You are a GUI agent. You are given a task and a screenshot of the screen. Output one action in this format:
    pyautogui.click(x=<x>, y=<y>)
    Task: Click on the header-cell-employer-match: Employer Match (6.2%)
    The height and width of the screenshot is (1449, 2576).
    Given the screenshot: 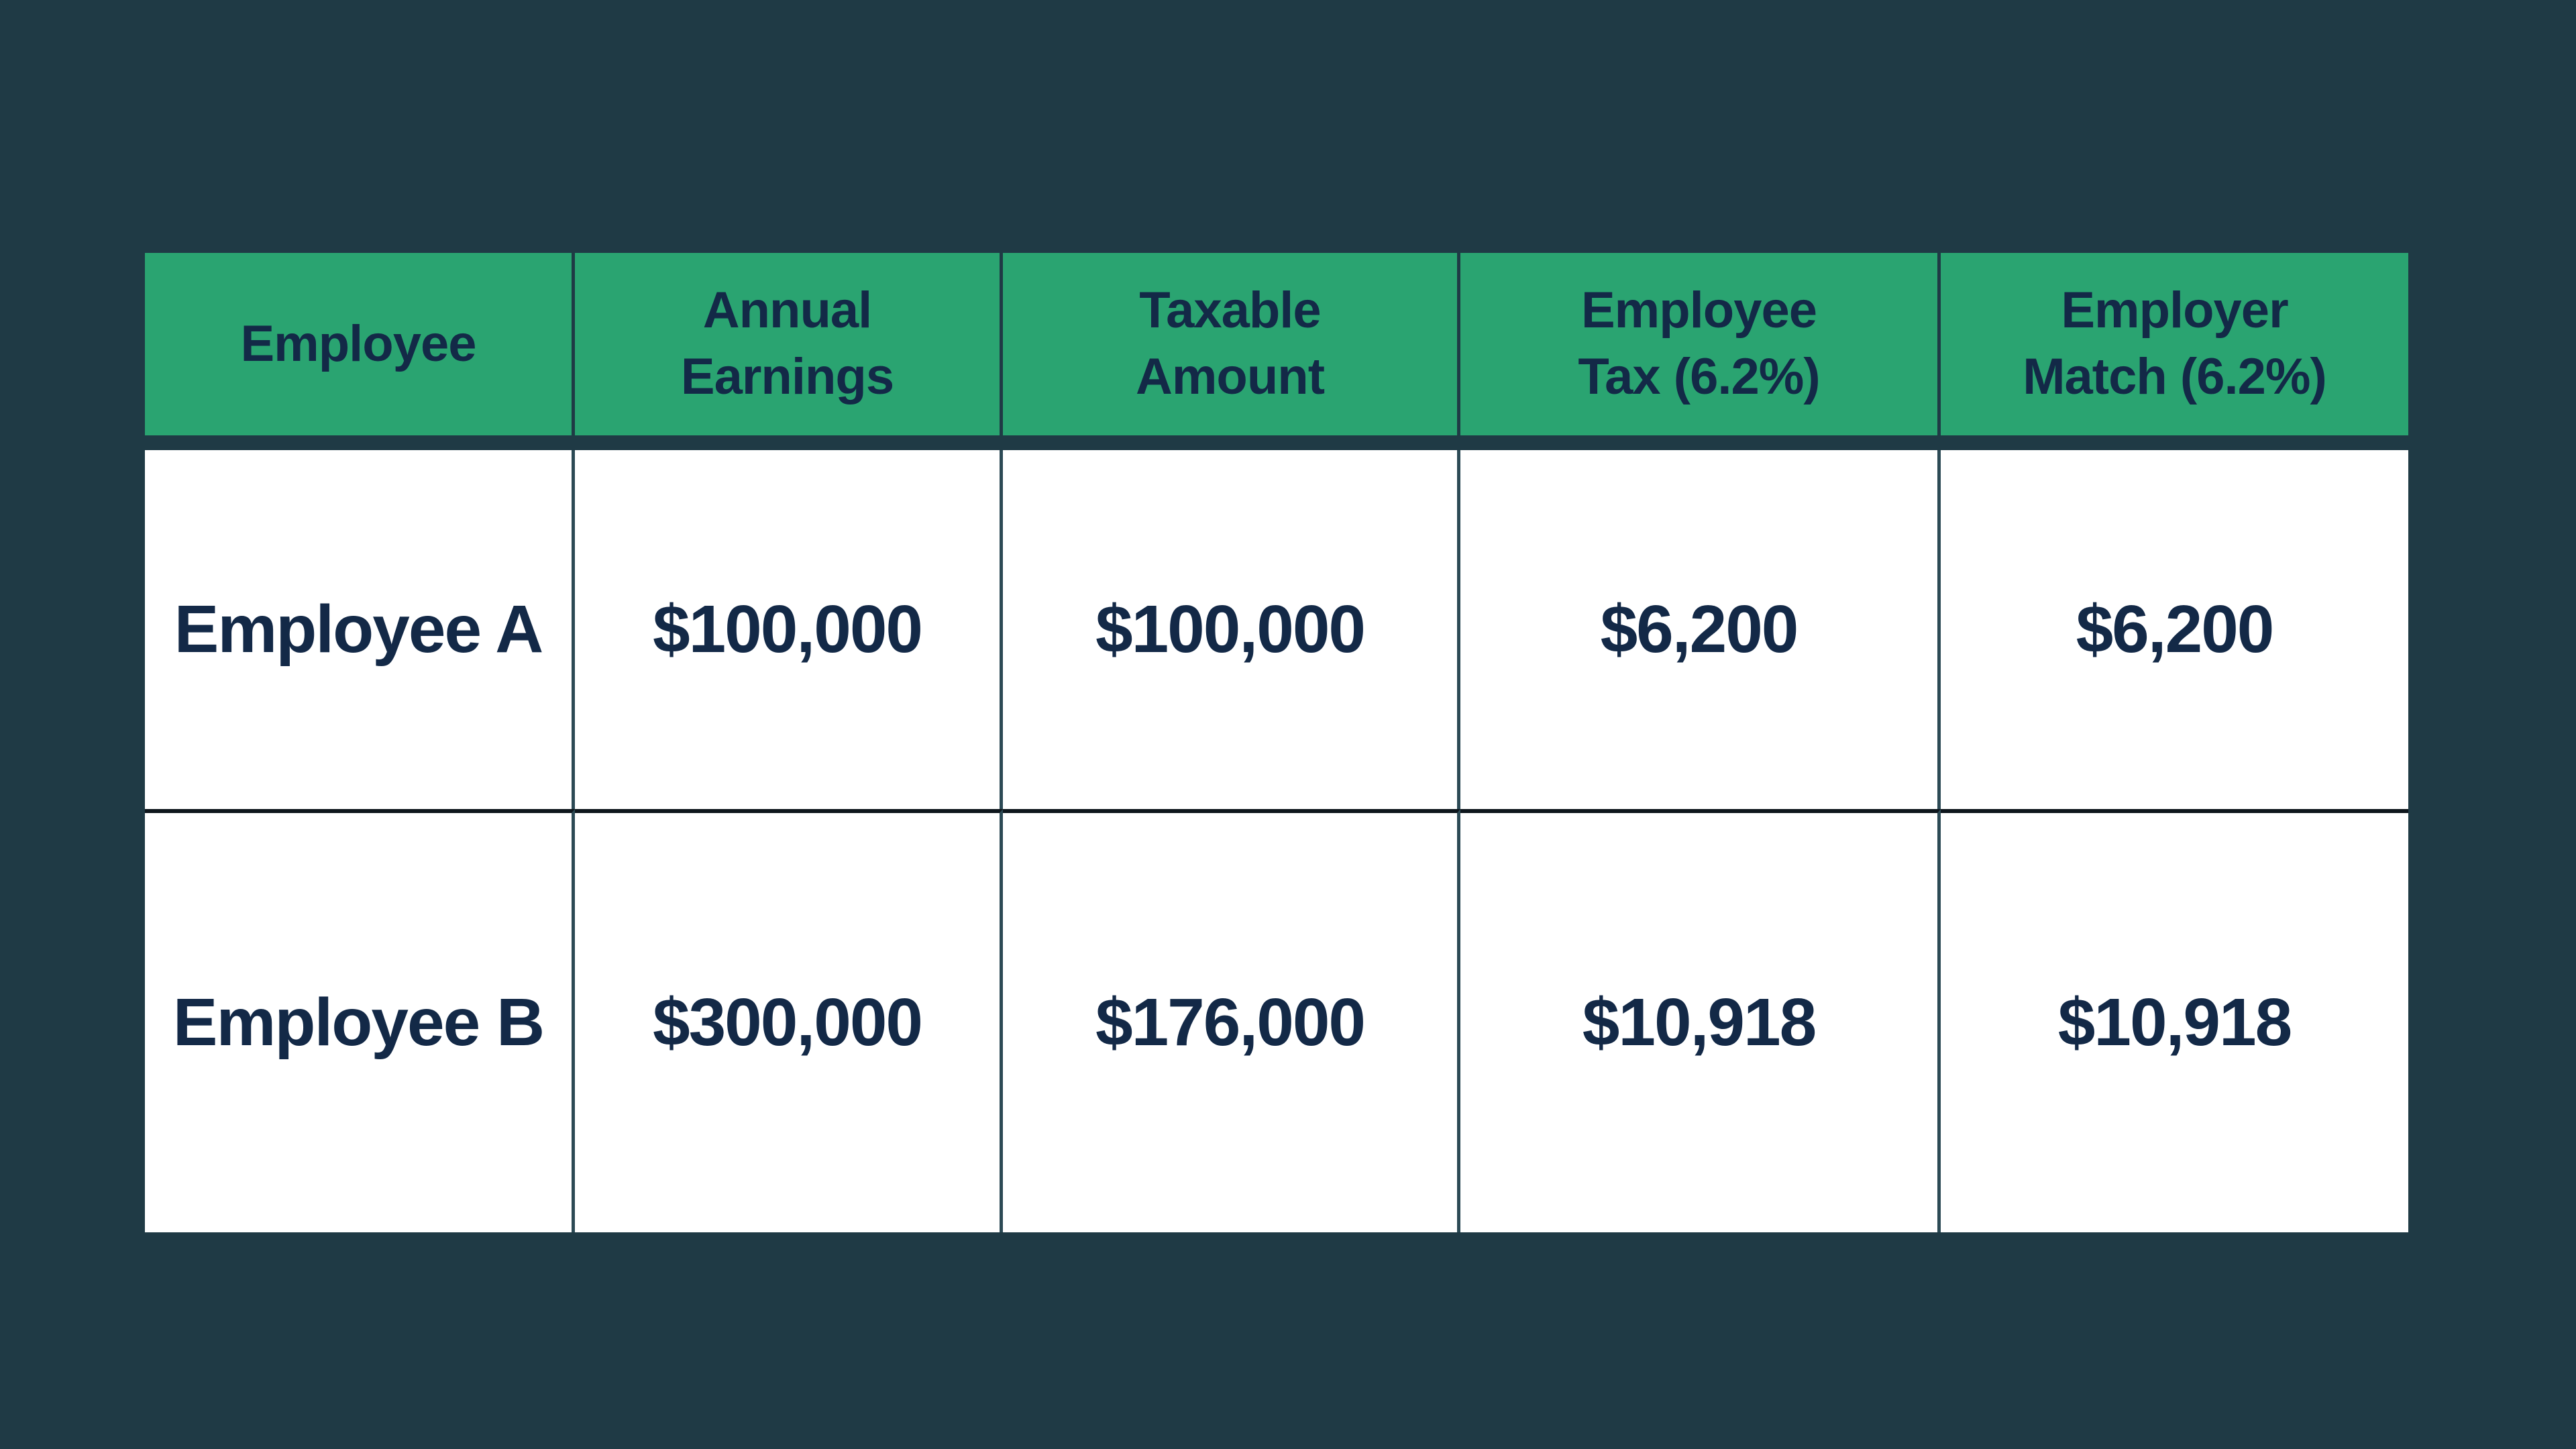 What is the action you would take?
    pyautogui.click(x=2175, y=343)
    